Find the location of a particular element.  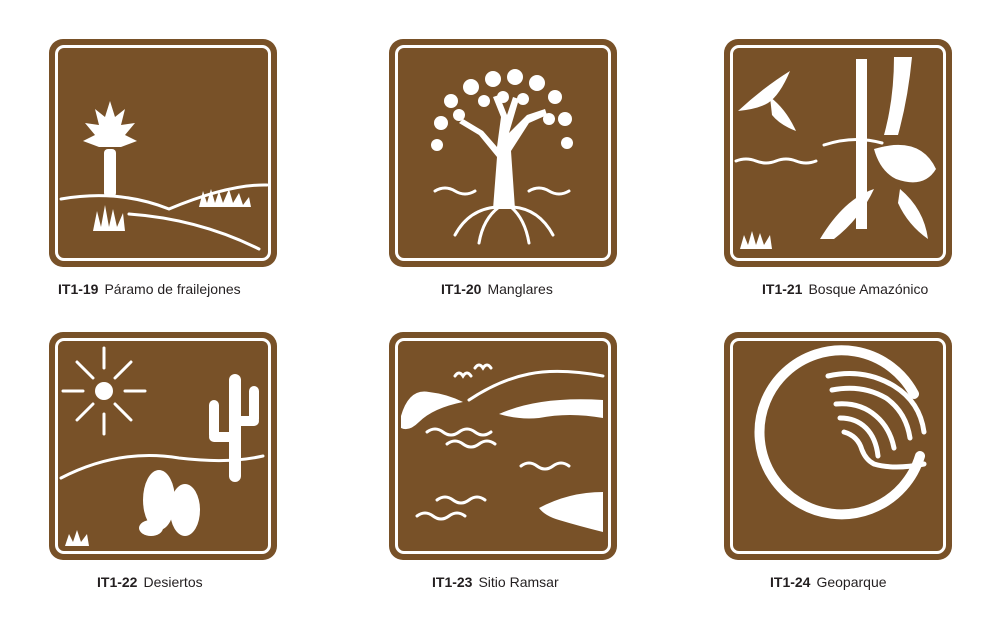

sign-geoparque is located at coordinates (838, 446).